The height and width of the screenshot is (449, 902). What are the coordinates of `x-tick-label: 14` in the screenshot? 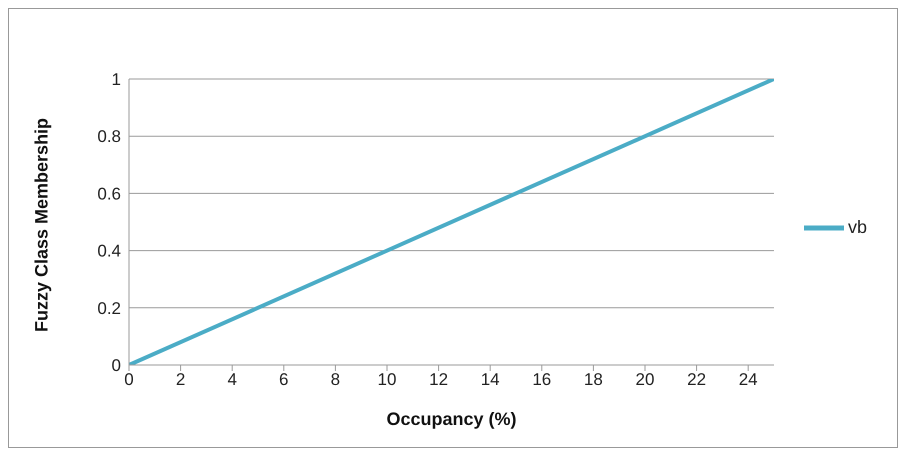 It's located at (490, 380).